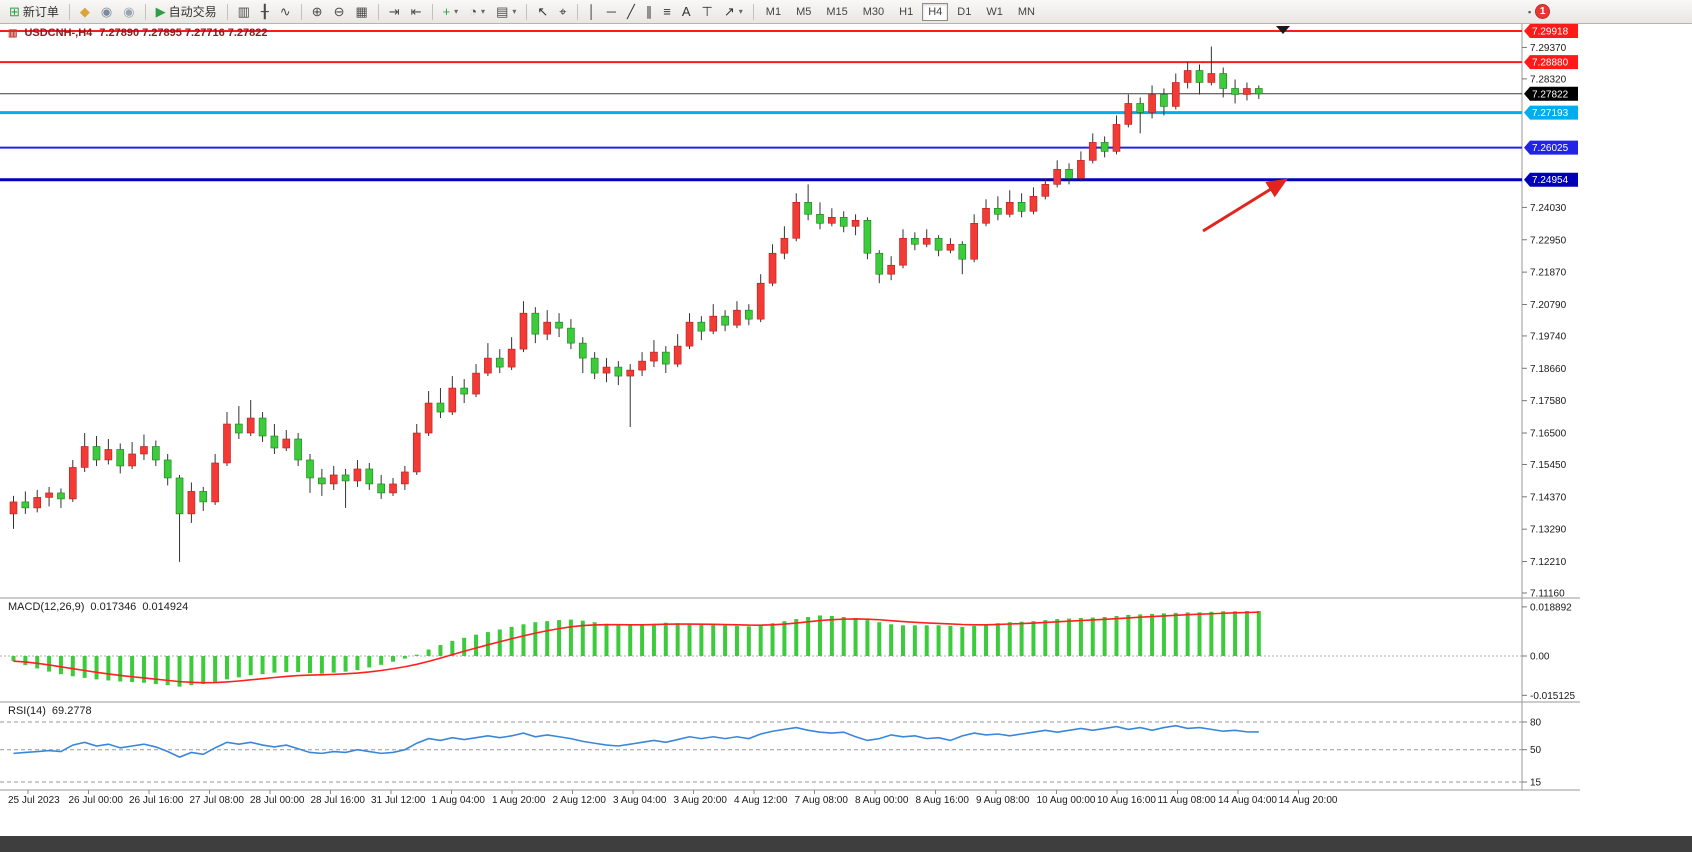  Describe the element at coordinates (649, 12) in the screenshot. I see `channel-button: ∥` at that location.